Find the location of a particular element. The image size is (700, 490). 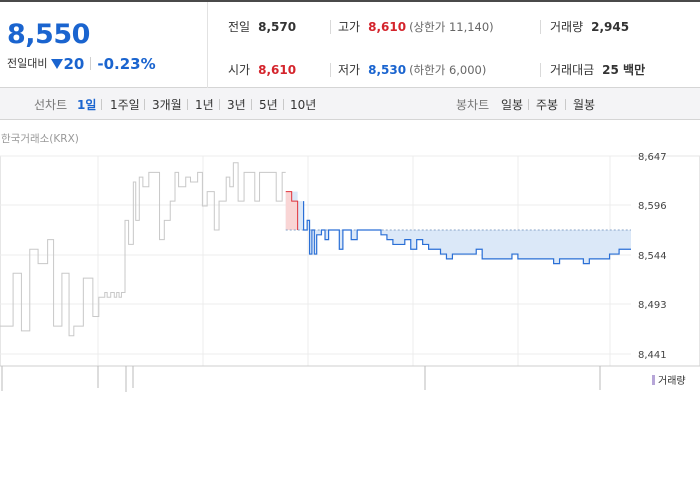

trade-amount-value: 25 백만 is located at coordinates (624, 70).